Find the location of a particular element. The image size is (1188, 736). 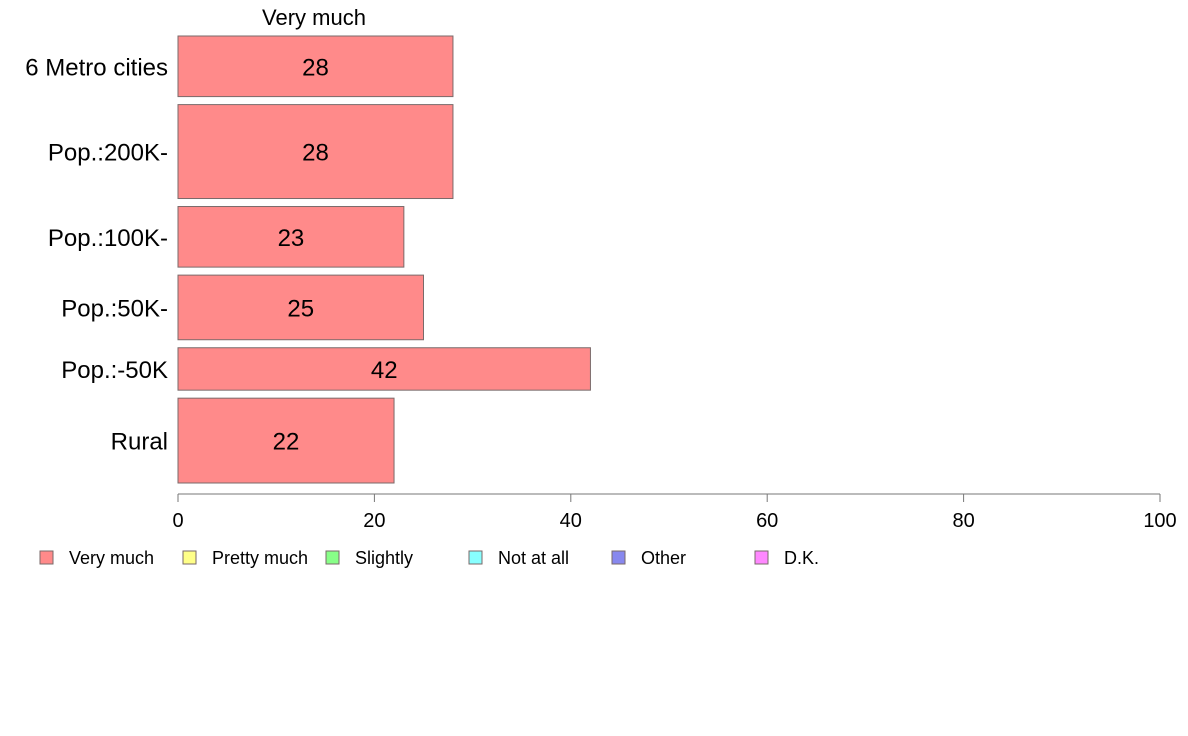

legend-label-slightly: Slightly is located at coordinates (384, 558).